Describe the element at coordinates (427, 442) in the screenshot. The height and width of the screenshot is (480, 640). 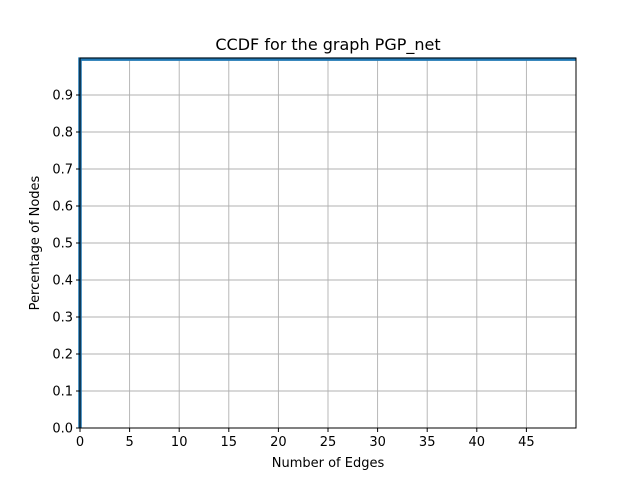
I see `x-tick-label: 35` at that location.